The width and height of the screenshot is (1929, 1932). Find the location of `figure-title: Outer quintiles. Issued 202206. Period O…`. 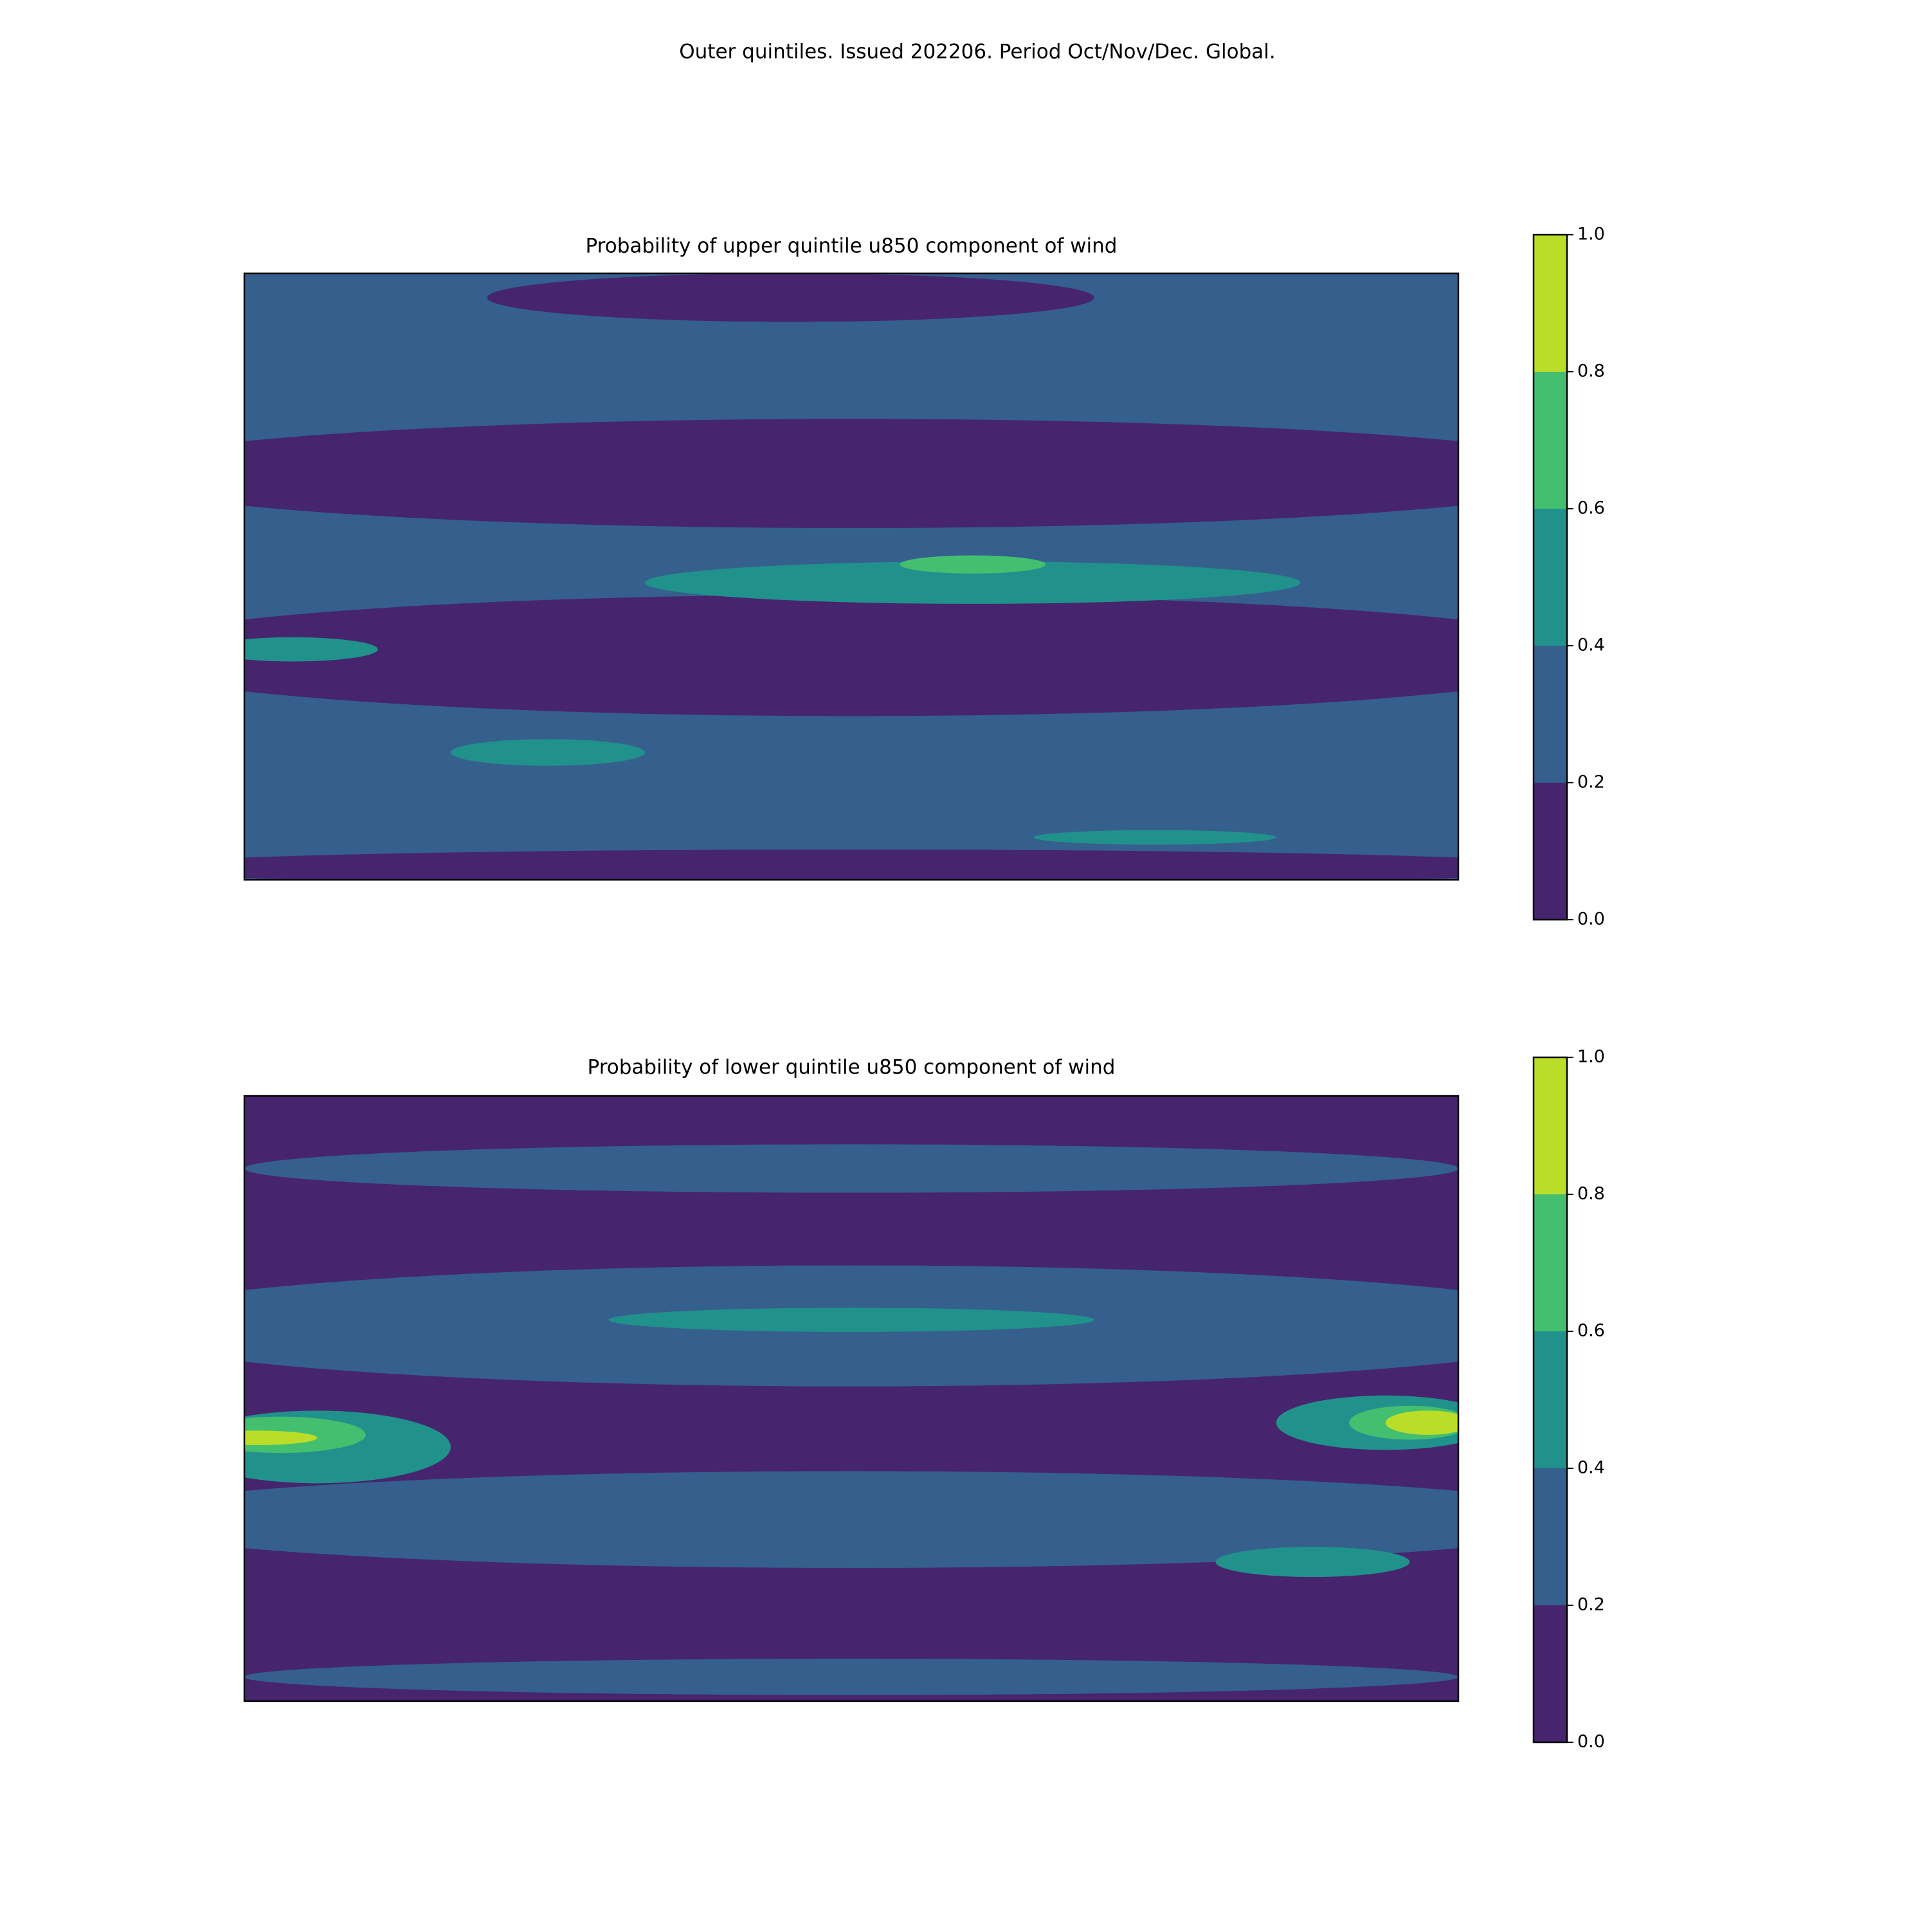

figure-title: Outer quintiles. Issued 202206. Period O… is located at coordinates (977, 53).